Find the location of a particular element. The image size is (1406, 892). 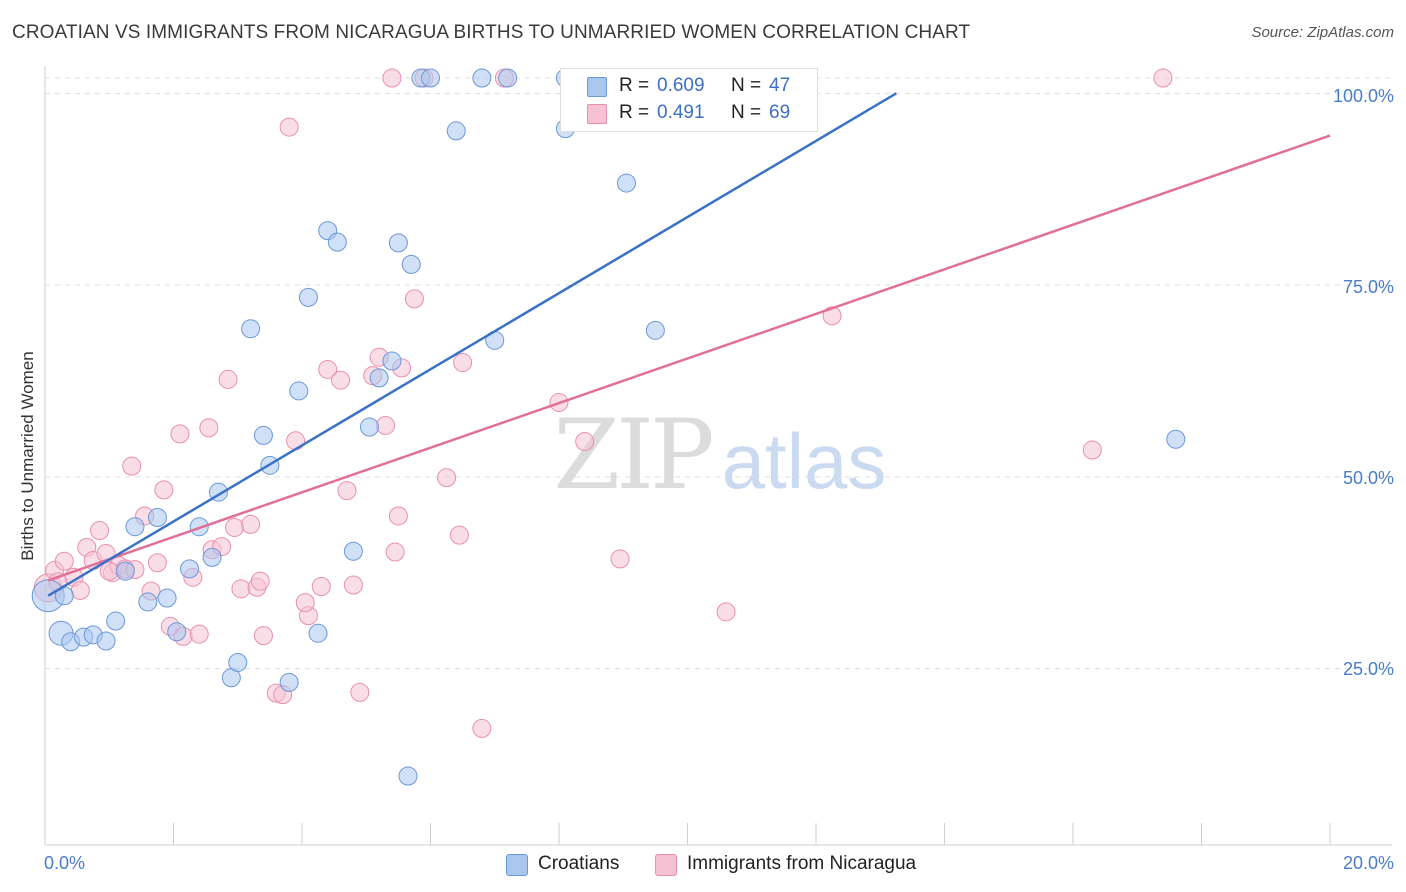

source-credit: Source: ZipAtlas.com is located at coordinates (1322, 32).